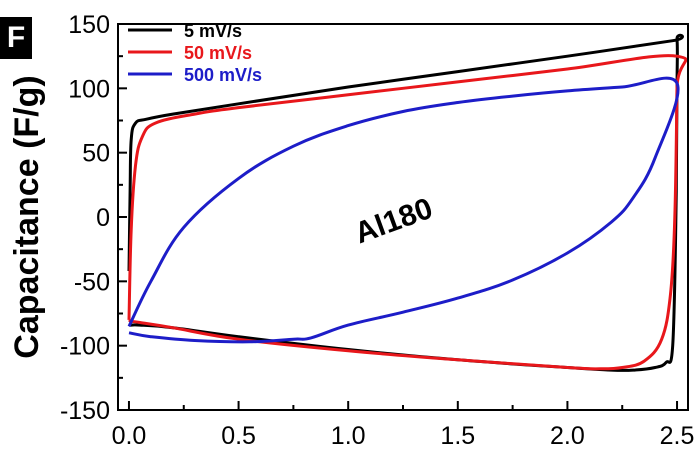  I want to click on legend-label: 500 mV/s, so click(223, 75).